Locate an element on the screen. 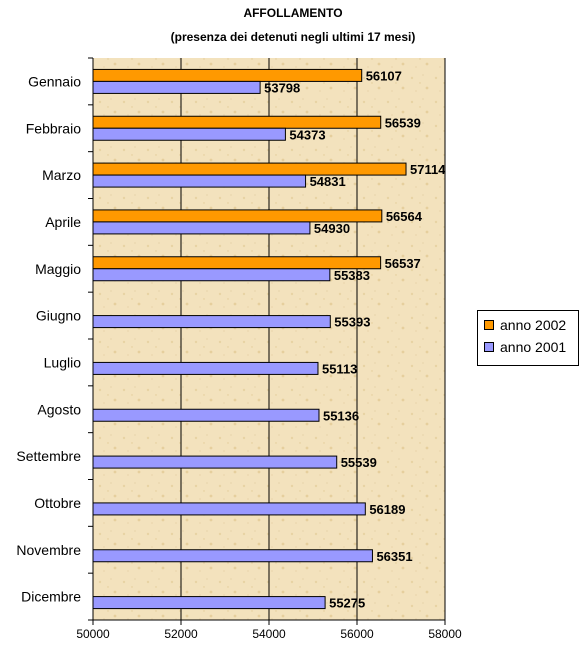 This screenshot has height=650, width=586. legend-label: anno 2002 is located at coordinates (533, 325).